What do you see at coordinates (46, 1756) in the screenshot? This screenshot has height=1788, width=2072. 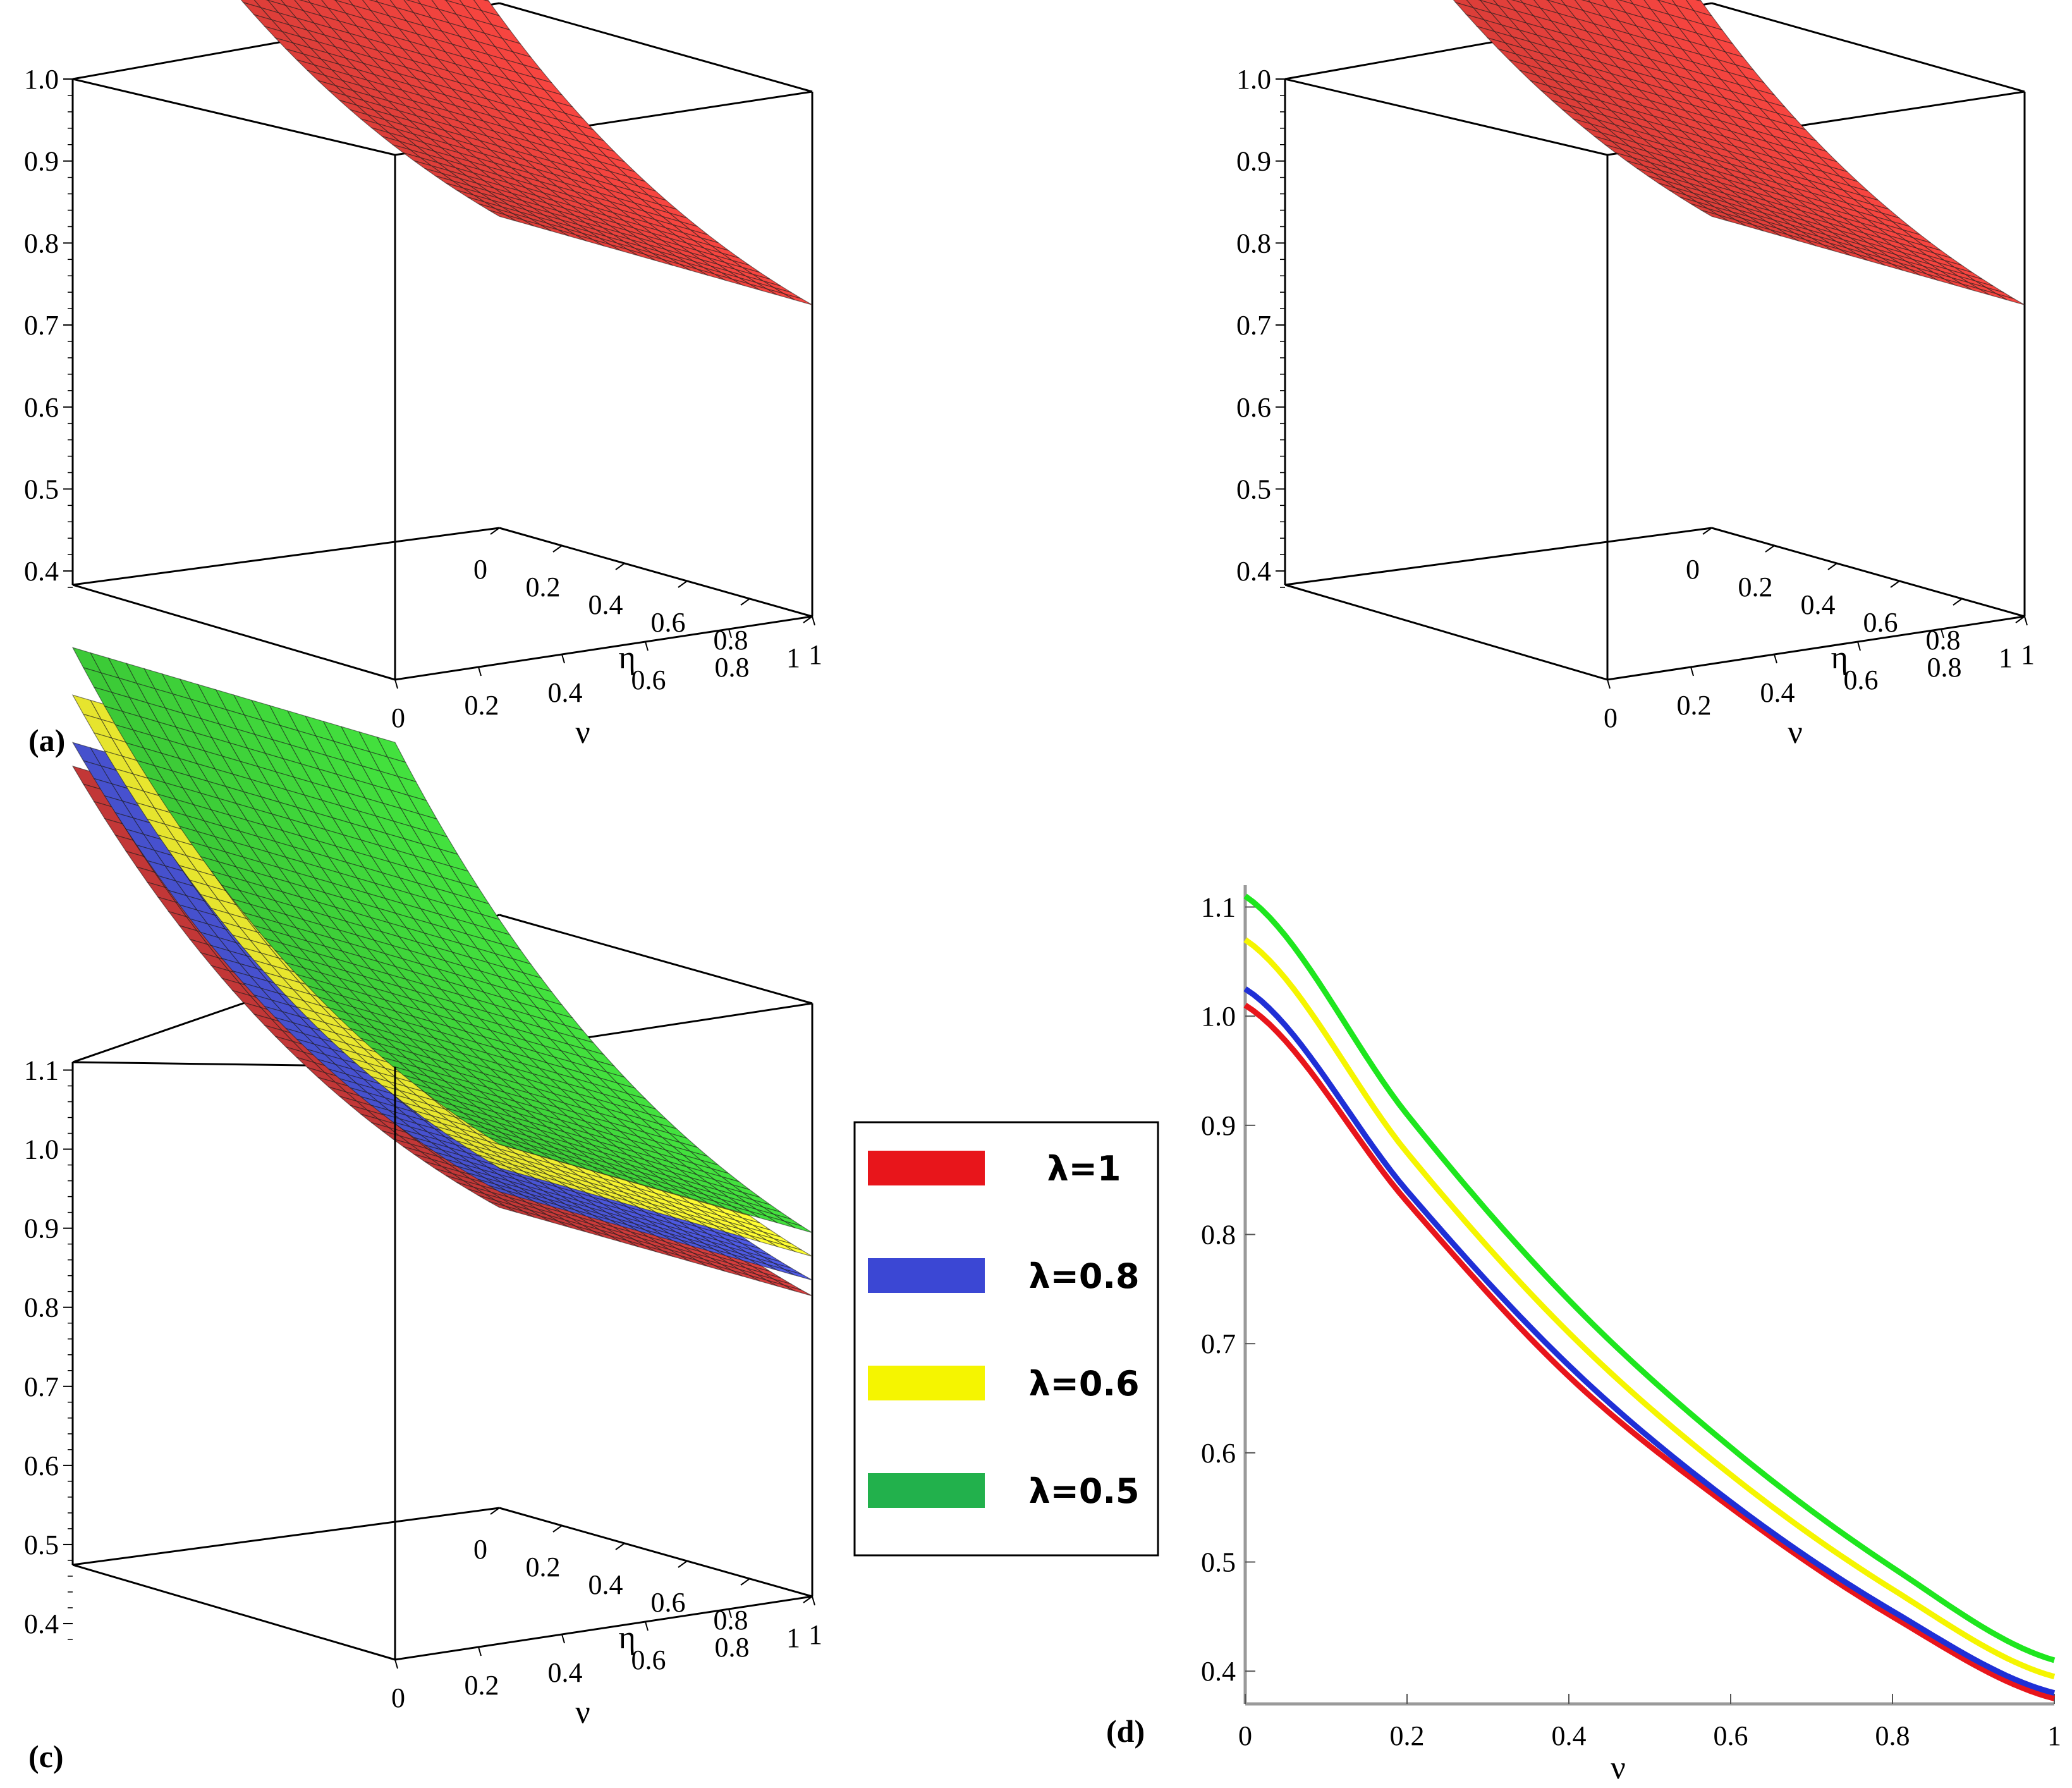 I see `panel-label: (c)` at bounding box center [46, 1756].